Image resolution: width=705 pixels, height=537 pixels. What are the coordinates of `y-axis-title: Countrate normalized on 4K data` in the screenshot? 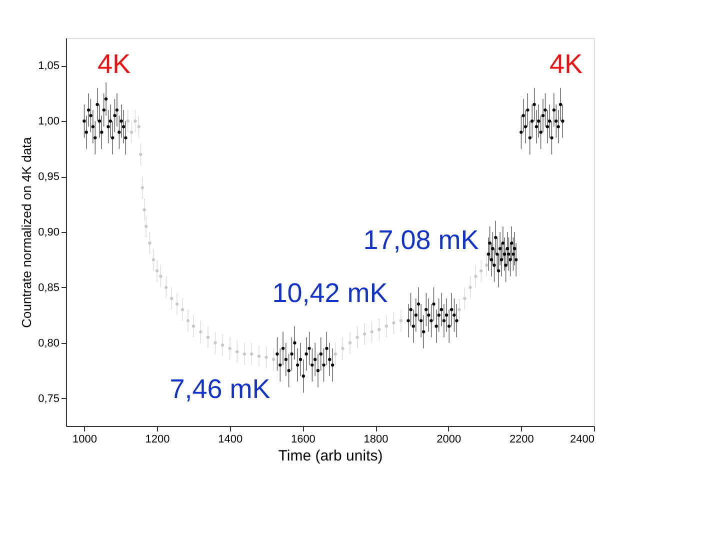 It's located at (26, 232).